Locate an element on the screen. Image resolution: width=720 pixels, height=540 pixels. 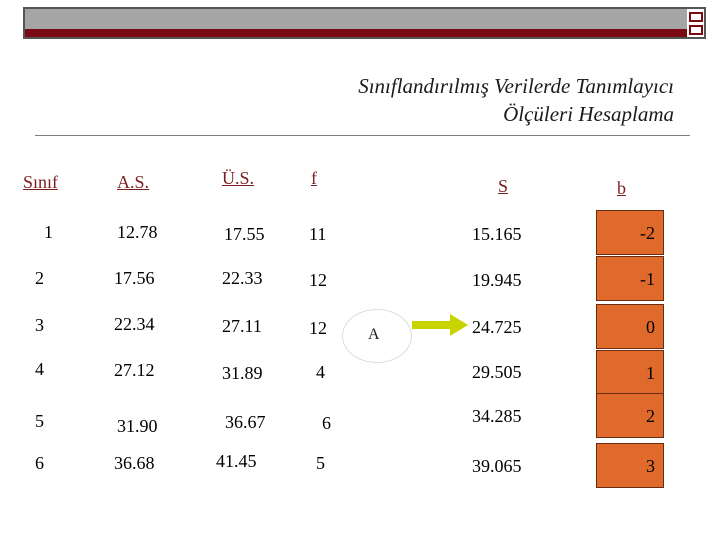
table-cell-b: -1 is located at coordinates (647, 279).